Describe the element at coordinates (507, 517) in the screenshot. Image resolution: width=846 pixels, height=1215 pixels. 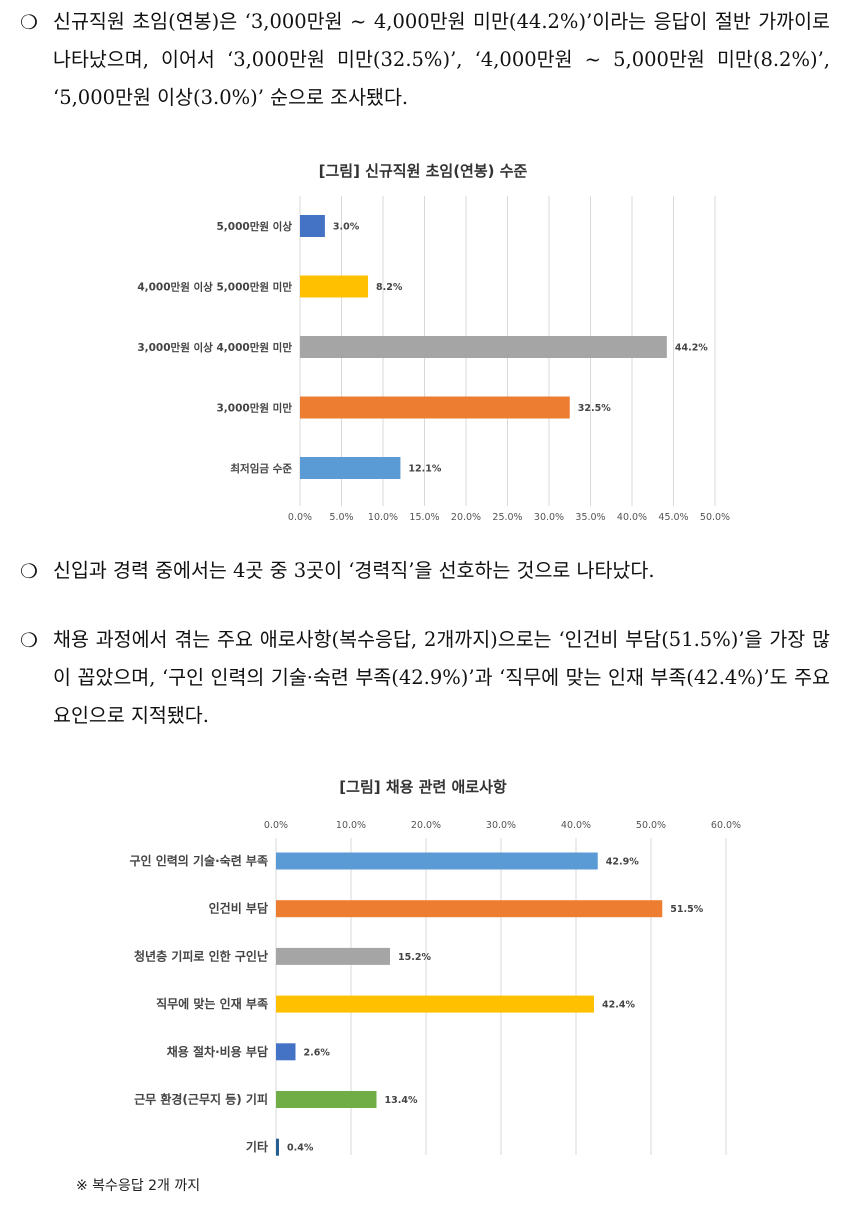
I see `tick-label: 25.0%` at that location.